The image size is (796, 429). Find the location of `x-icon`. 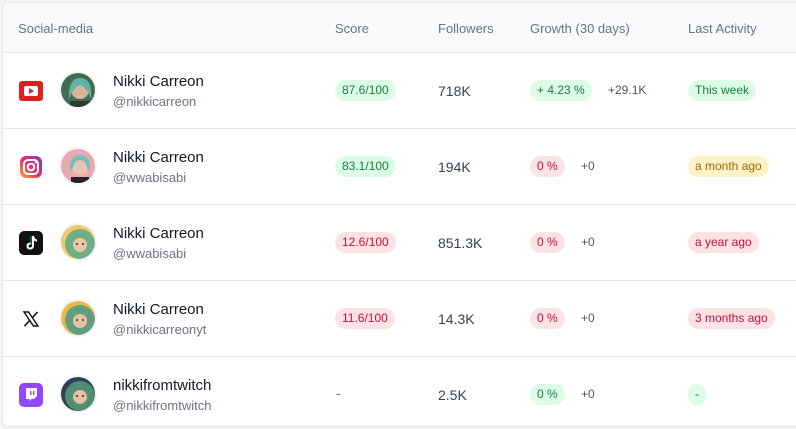

x-icon is located at coordinates (31, 319).